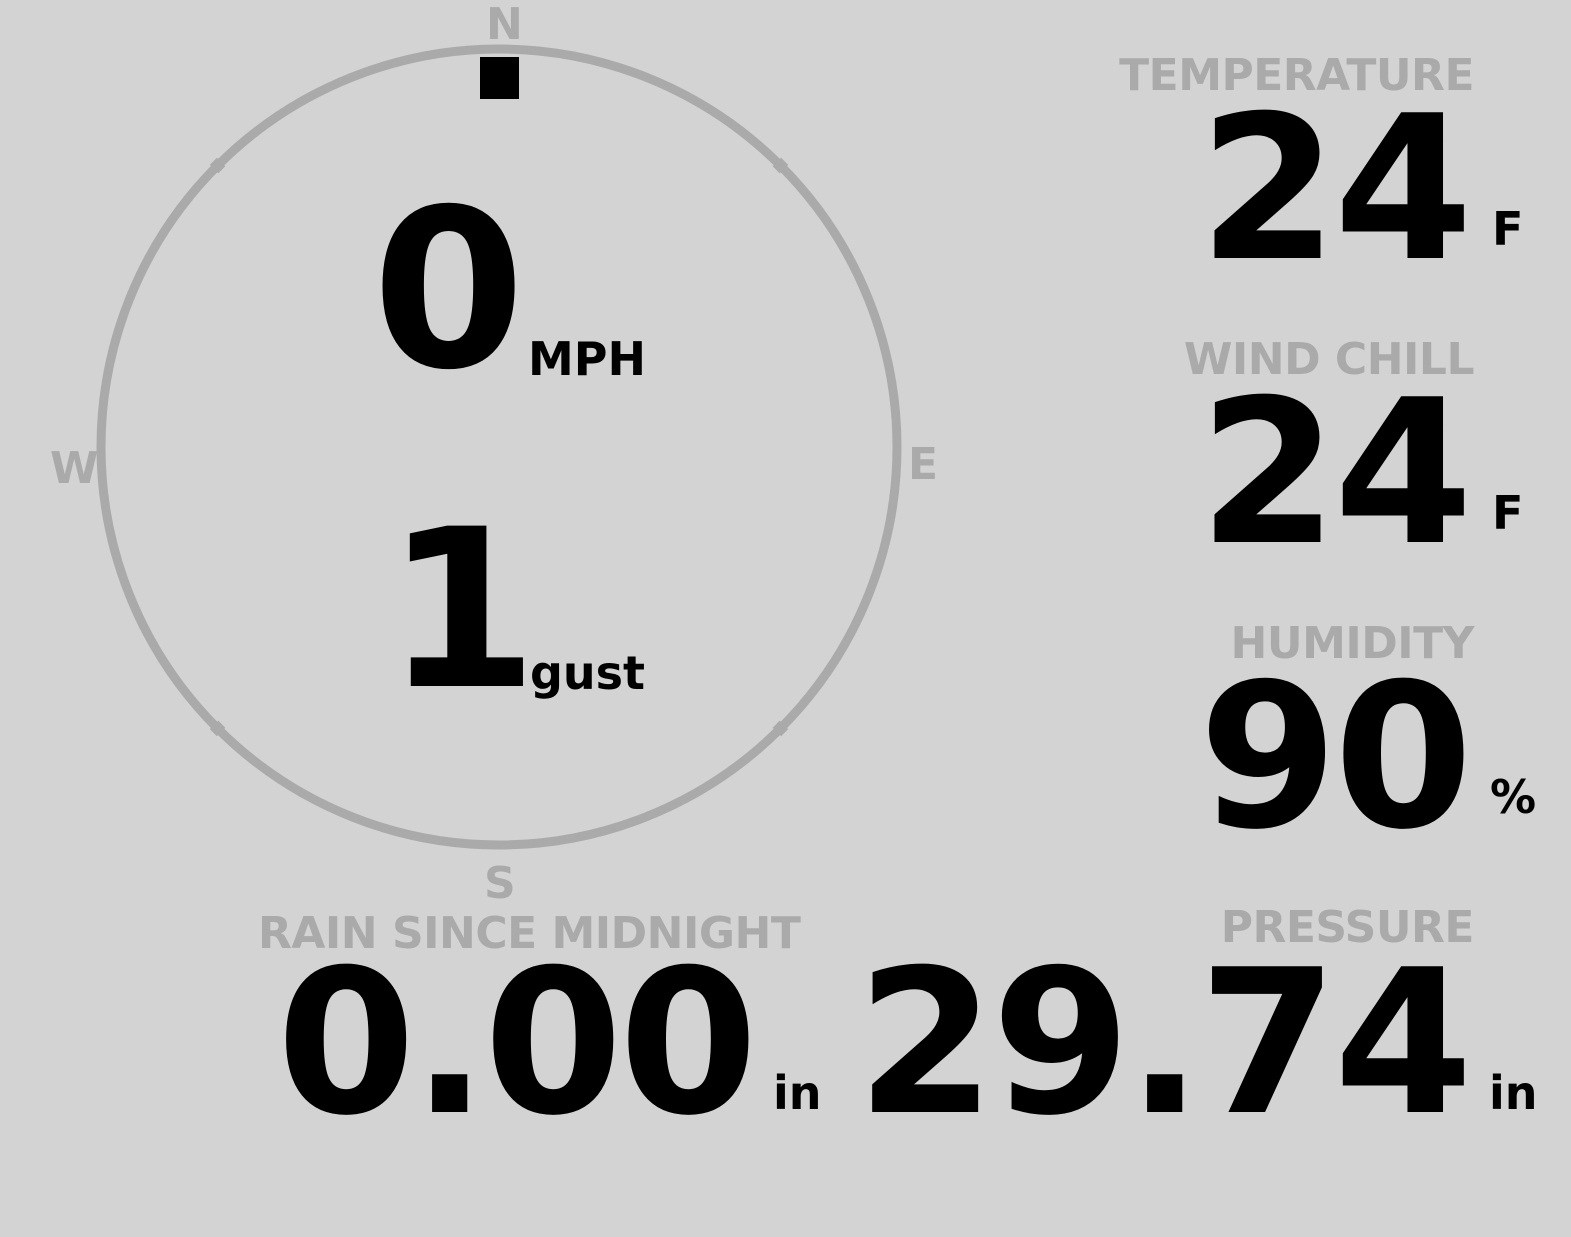 The width and height of the screenshot is (1571, 1237). Describe the element at coordinates (588, 673) in the screenshot. I see `wind-gust-unit: gust` at that location.